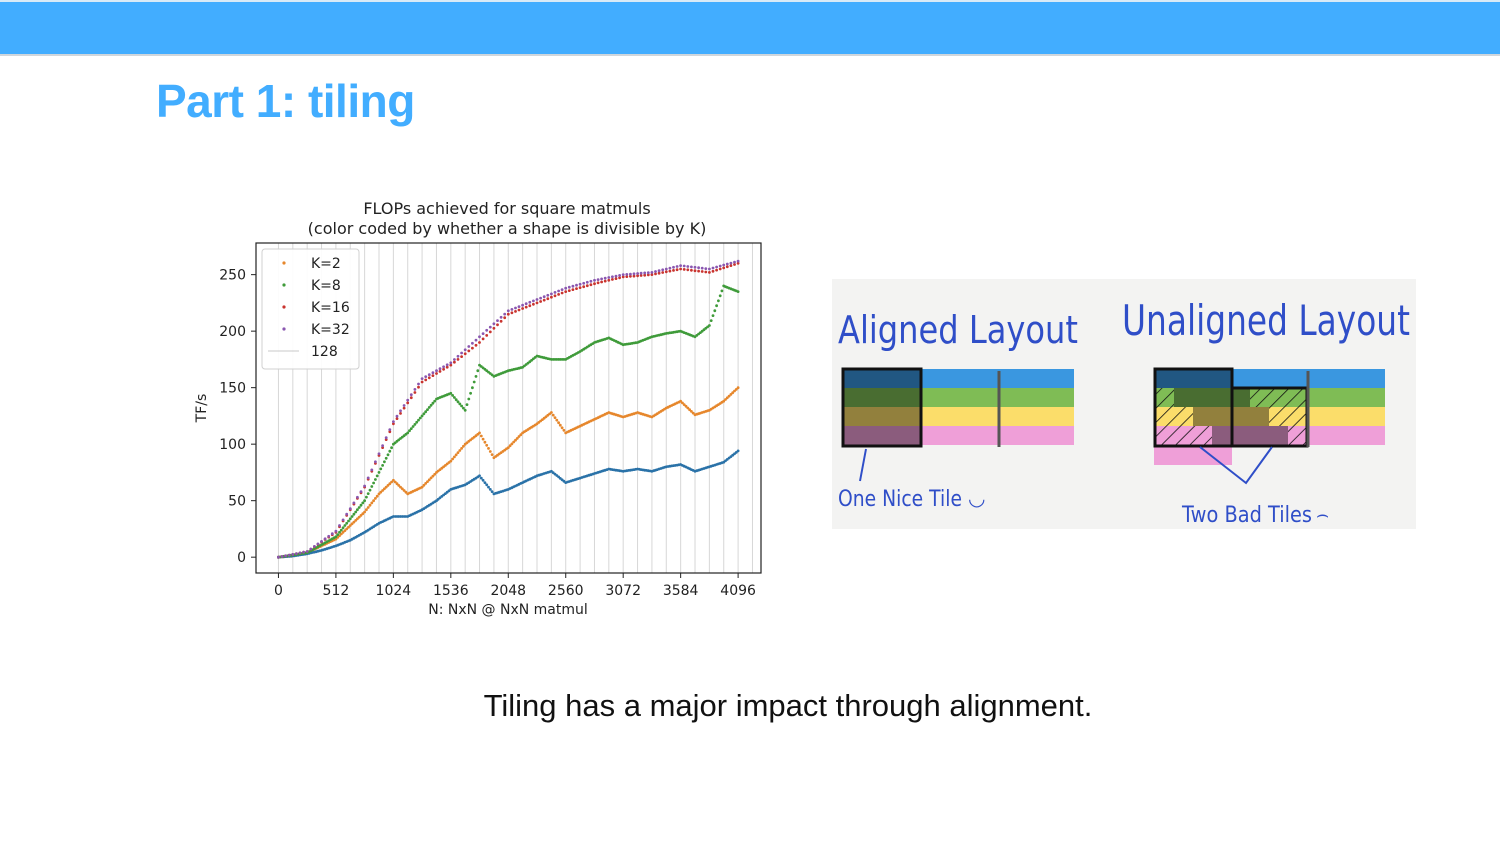 Image resolution: width=1500 pixels, height=845 pixels. What do you see at coordinates (738, 591) in the screenshot?
I see `x-tick-label: 4096` at bounding box center [738, 591].